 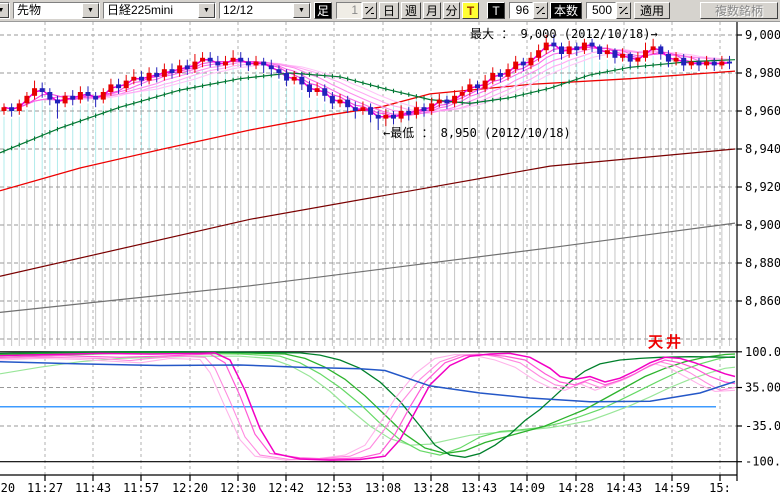 What do you see at coordinates (7, 488) in the screenshot?
I see `time-tick-label: 11:20` at bounding box center [7, 488].